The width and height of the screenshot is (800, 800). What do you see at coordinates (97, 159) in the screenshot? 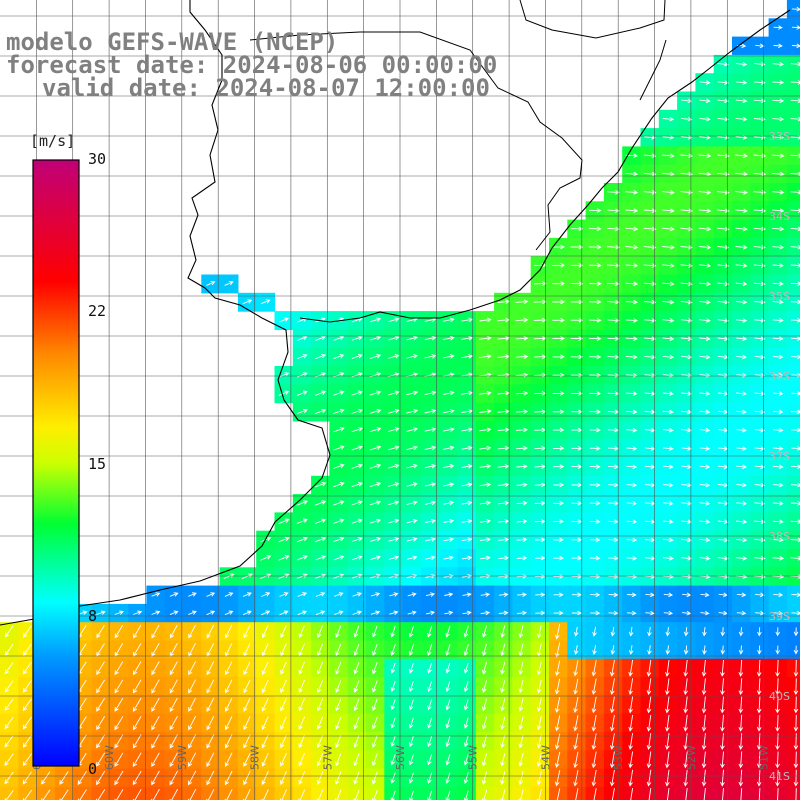
I see `colorbar-tick-30: 30` at bounding box center [97, 159].